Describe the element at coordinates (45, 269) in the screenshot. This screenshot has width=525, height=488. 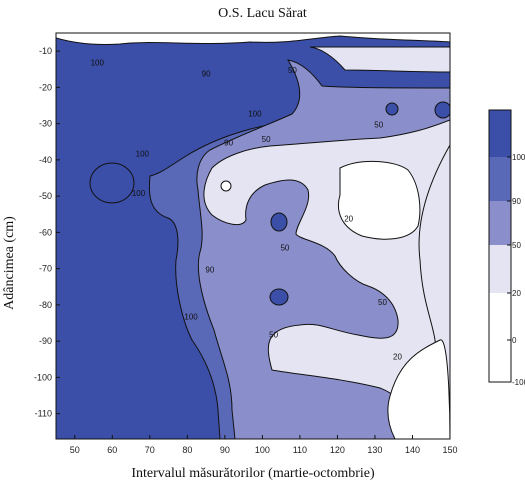
I see `y-tick-label: -70` at that location.